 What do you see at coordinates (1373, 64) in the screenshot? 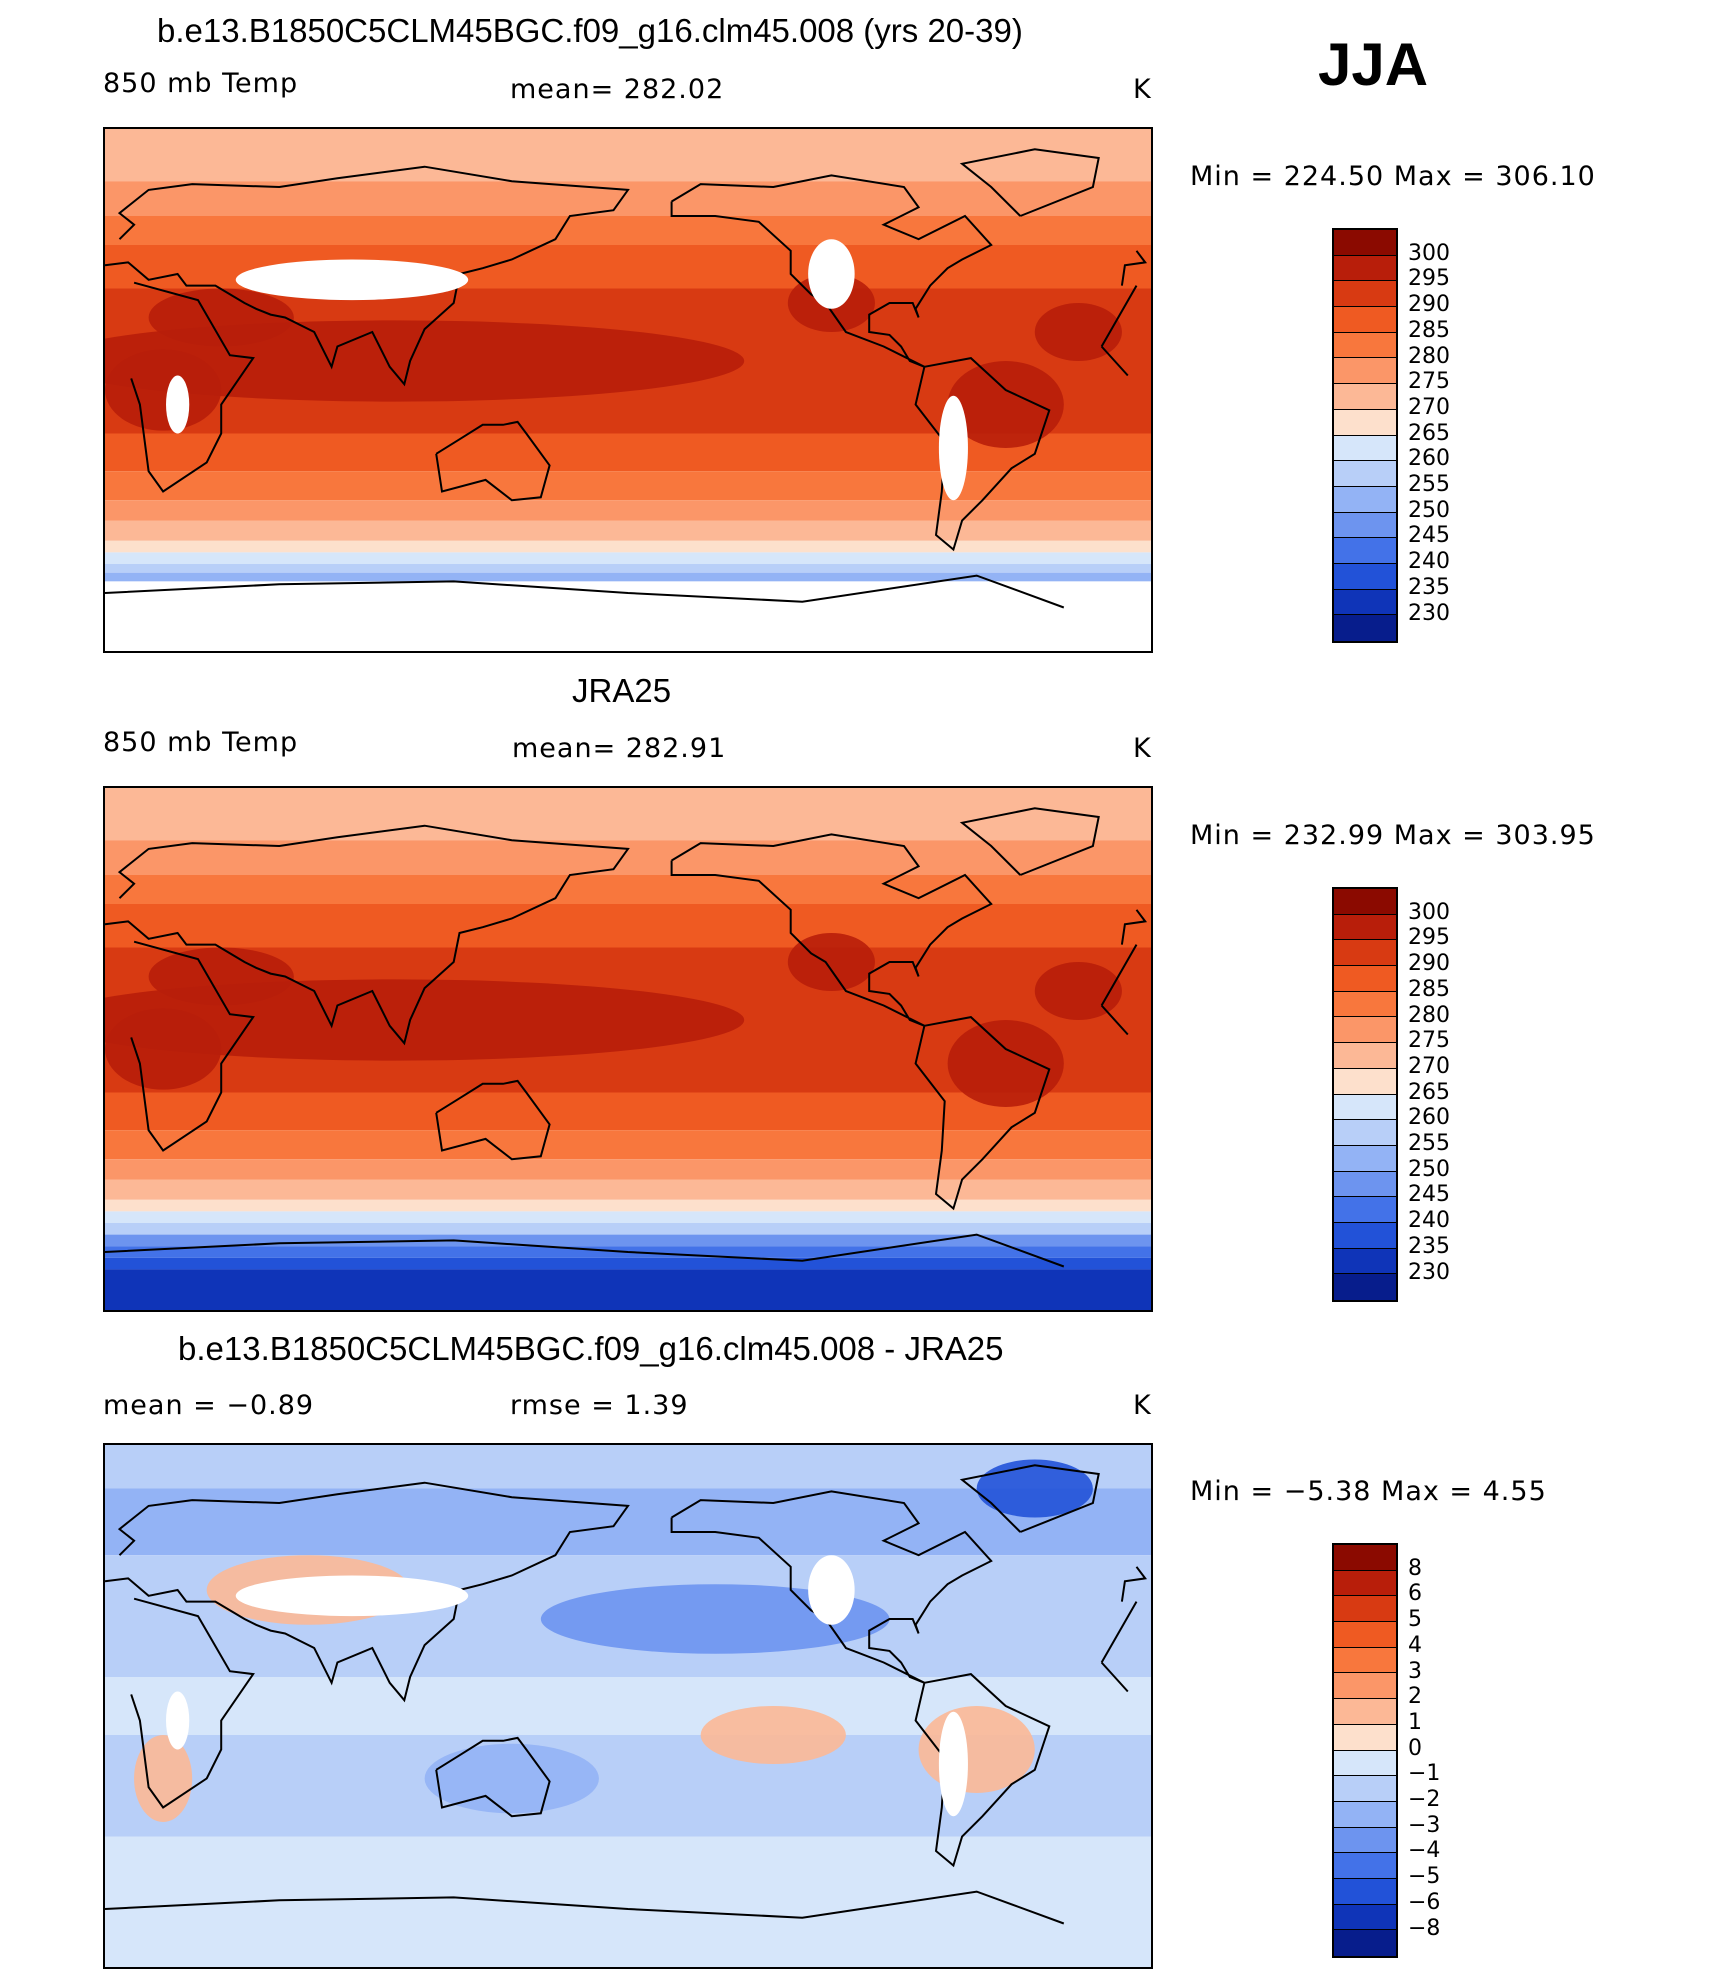
I see `season-label: JJA` at bounding box center [1373, 64].